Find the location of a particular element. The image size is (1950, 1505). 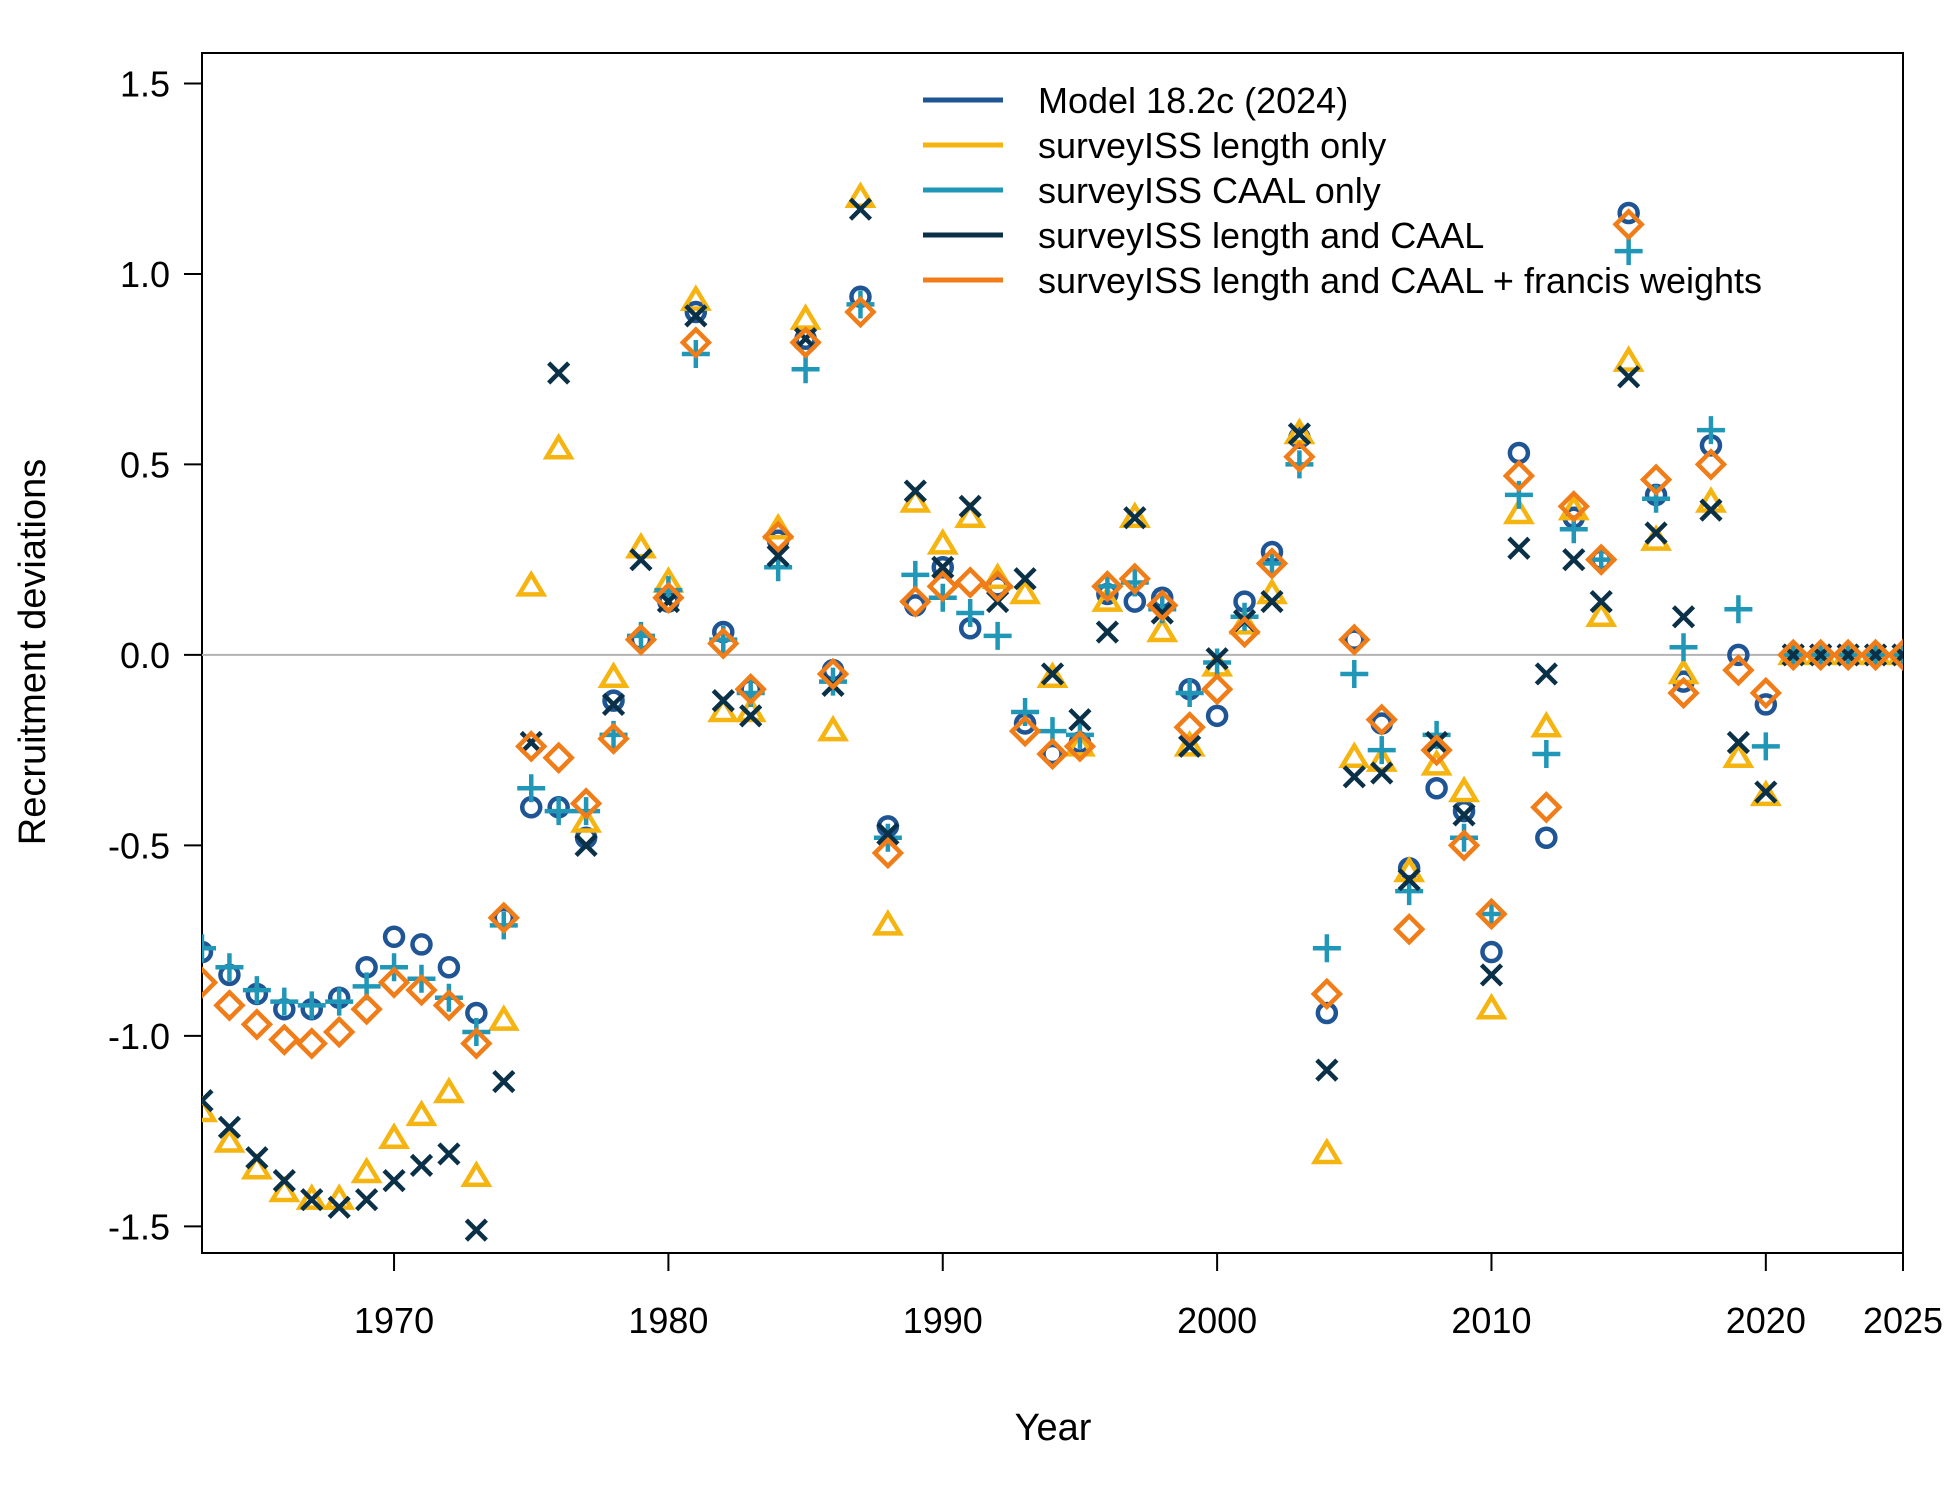

x-tick-label: 2020 is located at coordinates (1766, 1320).